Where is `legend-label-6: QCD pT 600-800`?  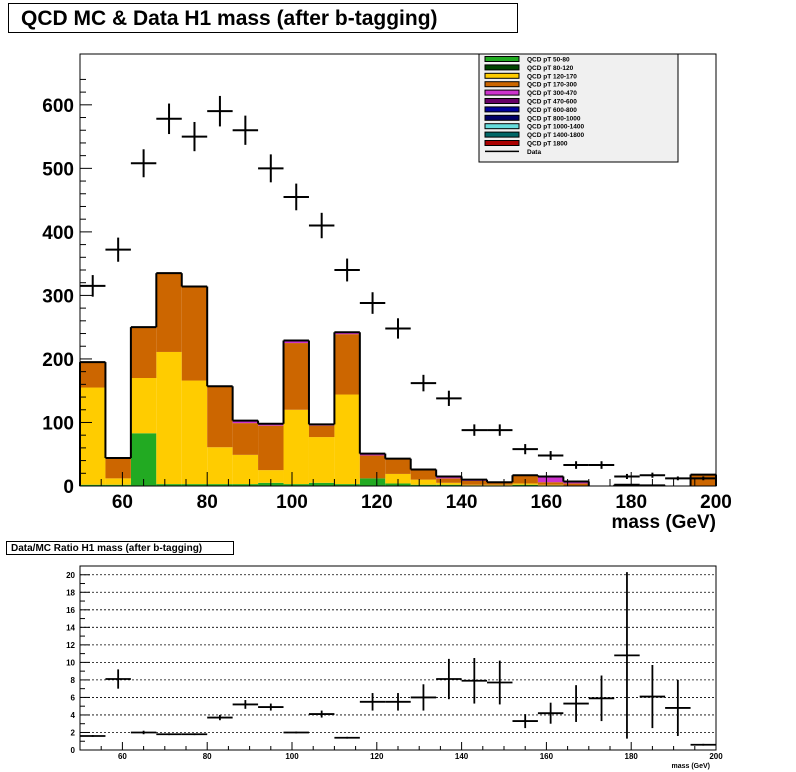
legend-label-6: QCD pT 600-800 is located at coordinates (552, 110).